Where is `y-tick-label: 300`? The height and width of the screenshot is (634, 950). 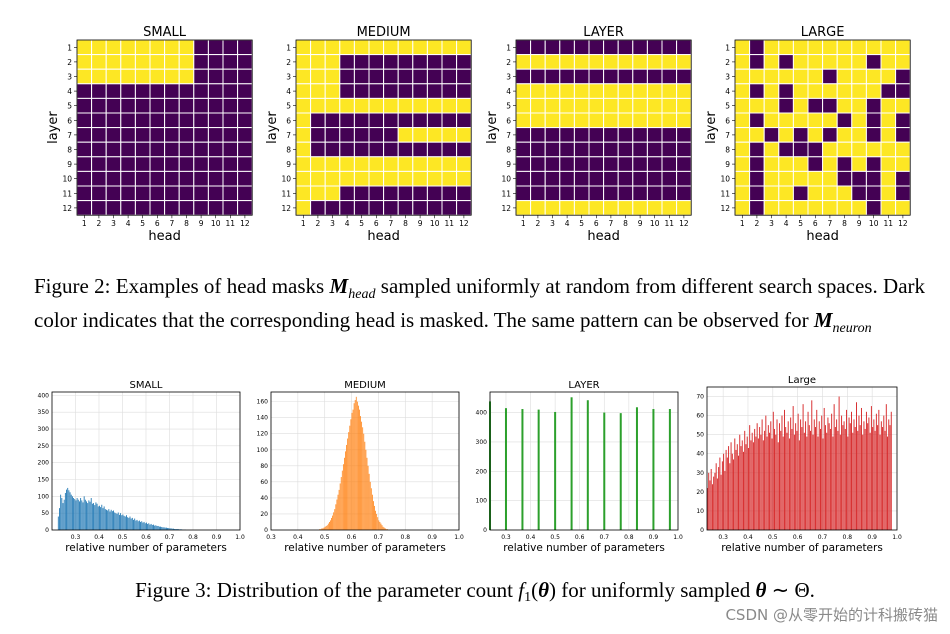
y-tick-label: 300 is located at coordinates (44, 429).